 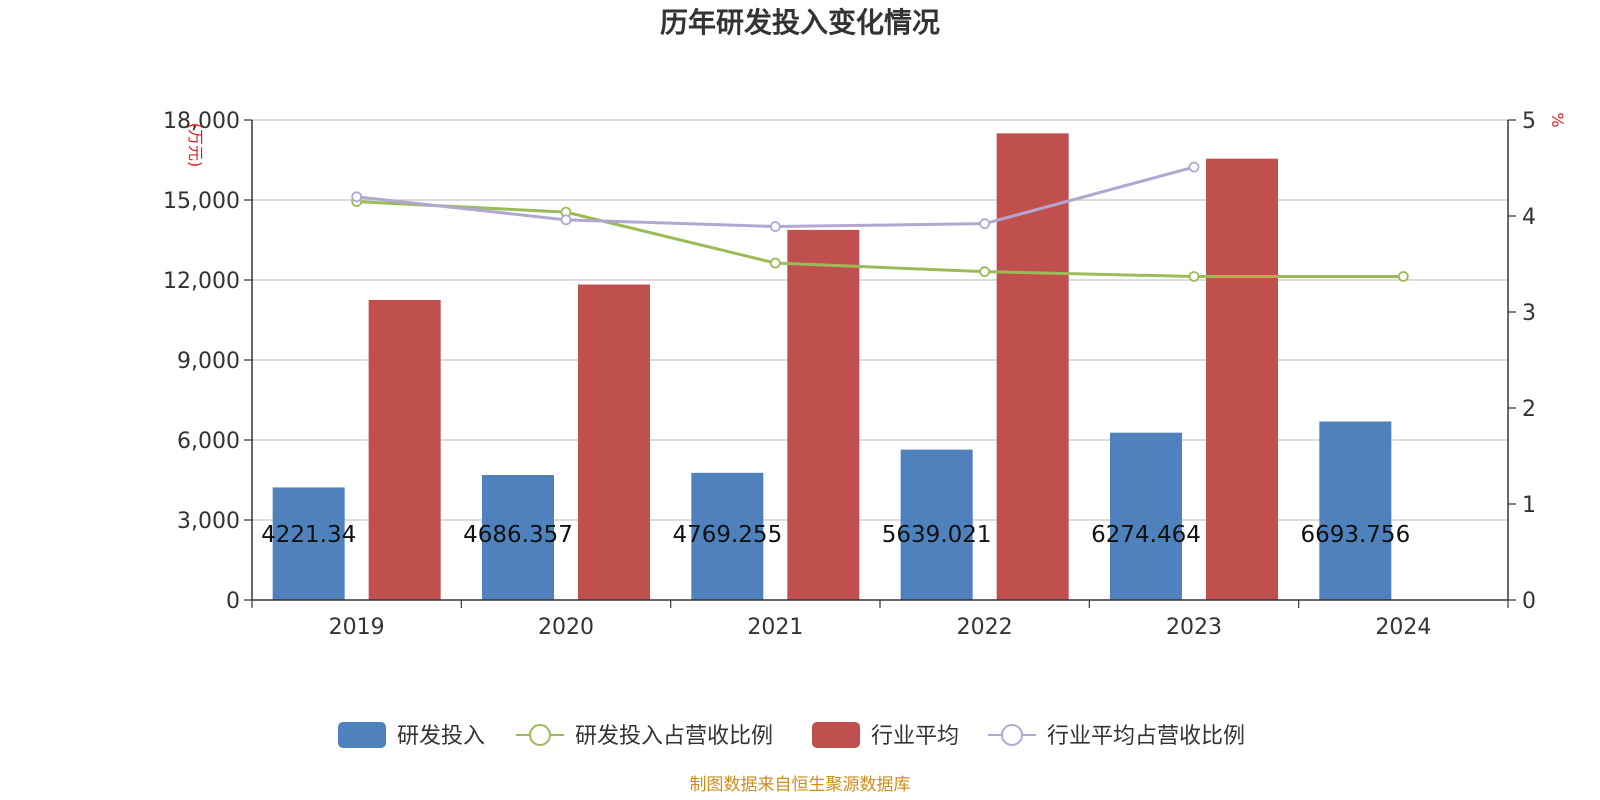 I want to click on left-tick-label: 12,000, so click(x=201, y=281).